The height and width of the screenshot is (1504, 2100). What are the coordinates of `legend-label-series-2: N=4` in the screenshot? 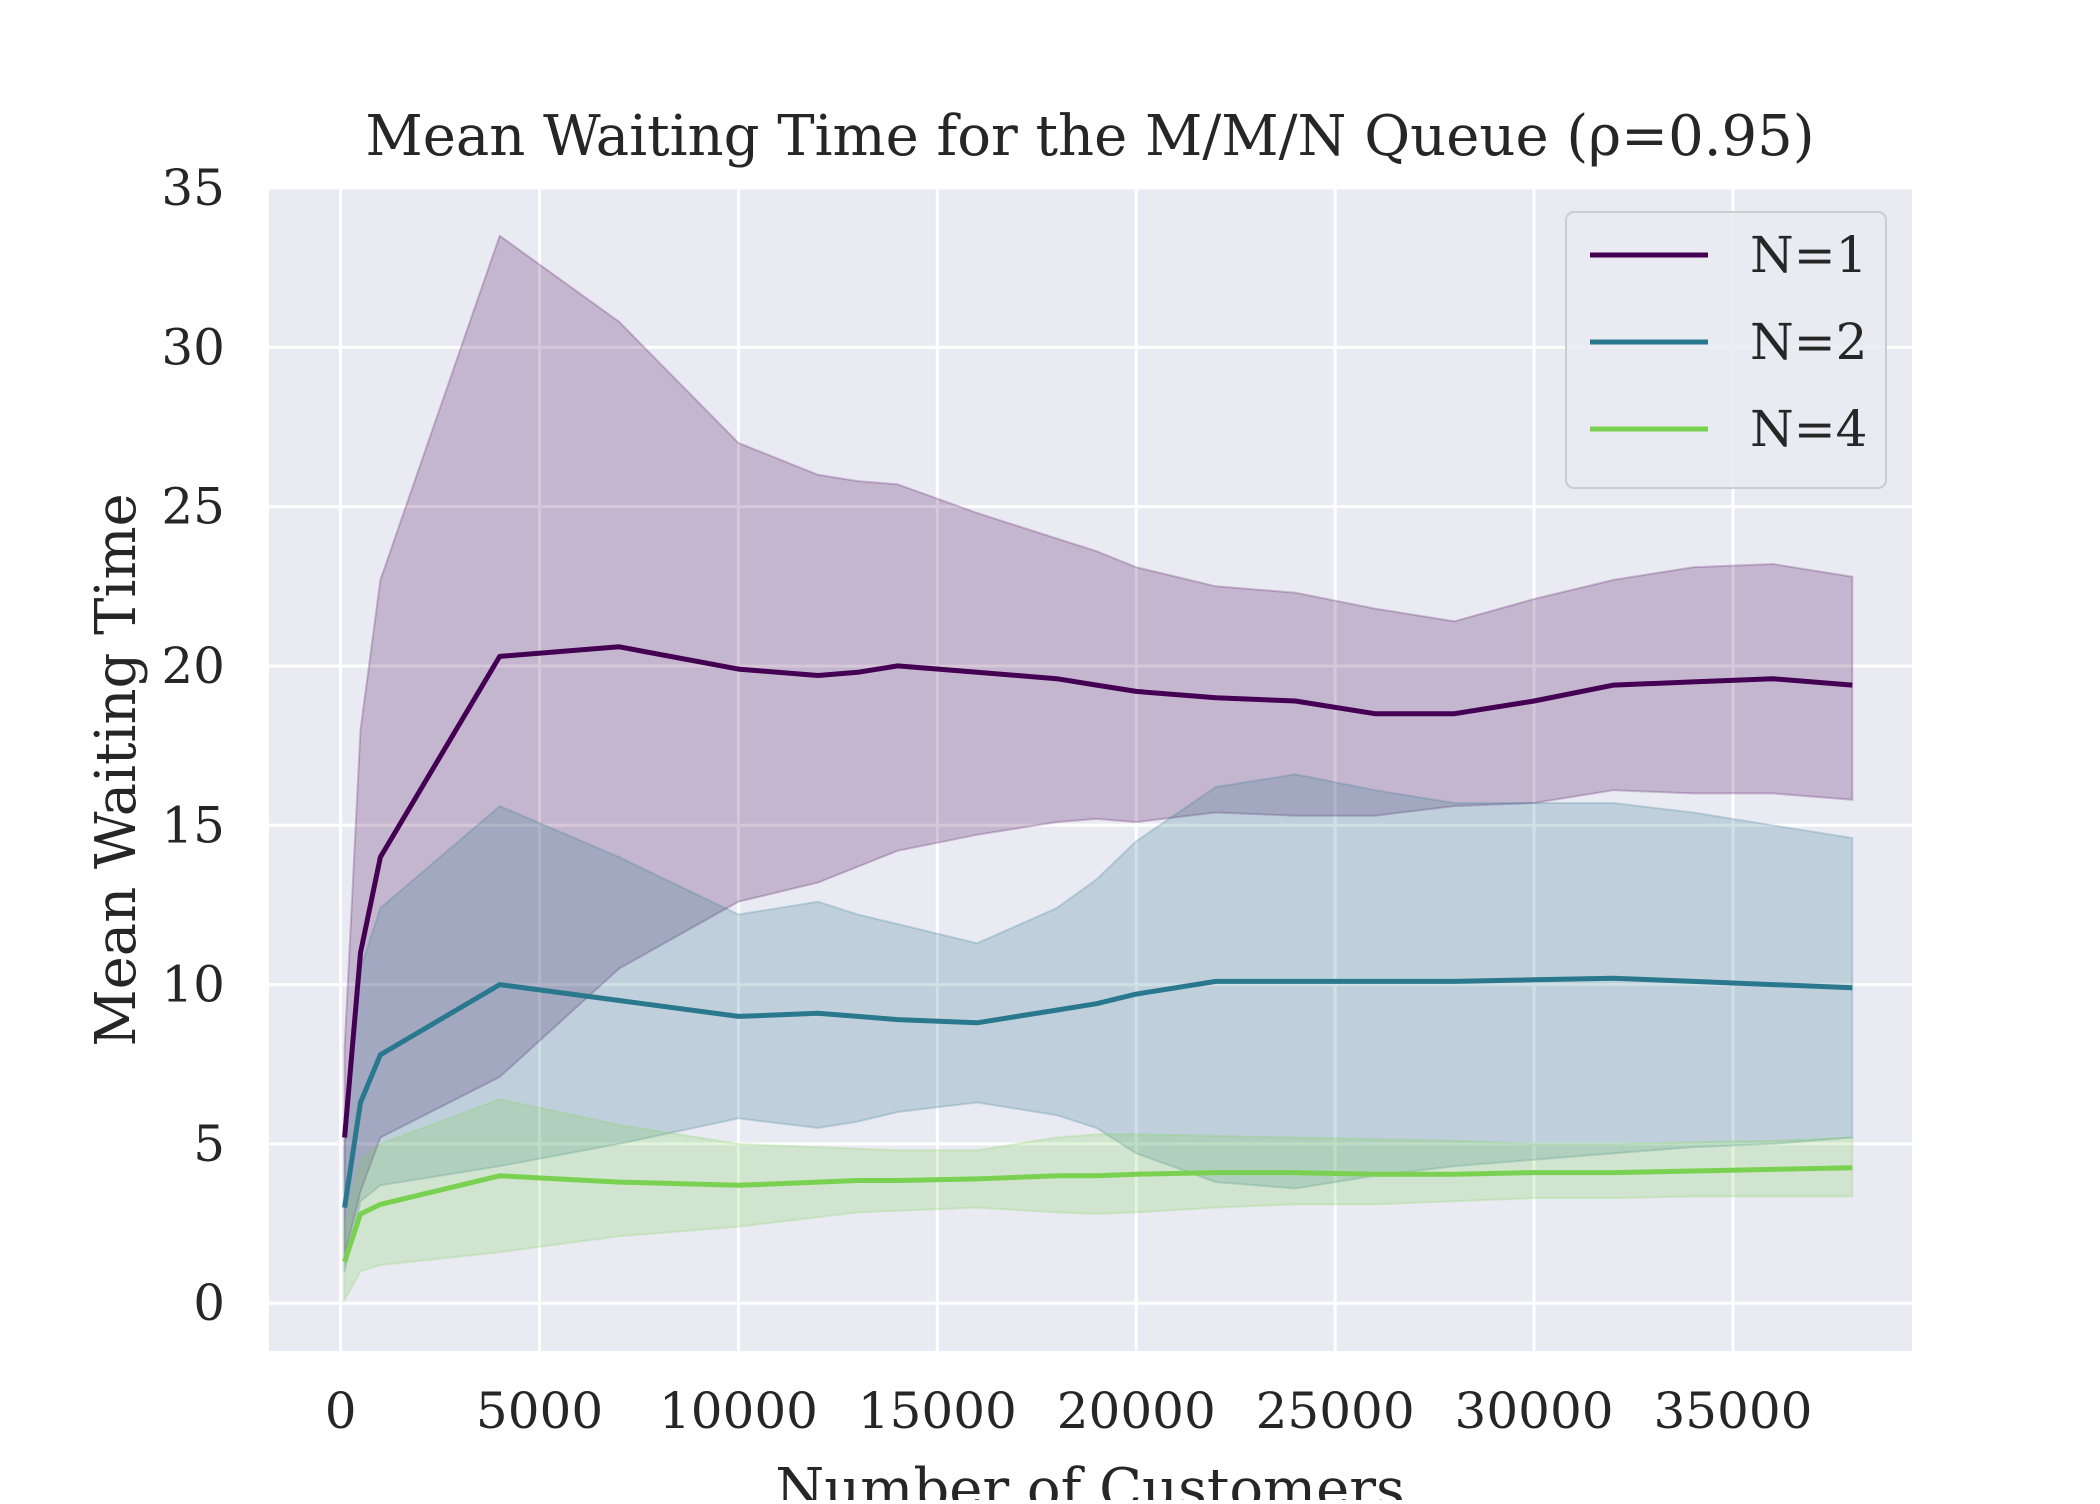 It's located at (1808, 429).